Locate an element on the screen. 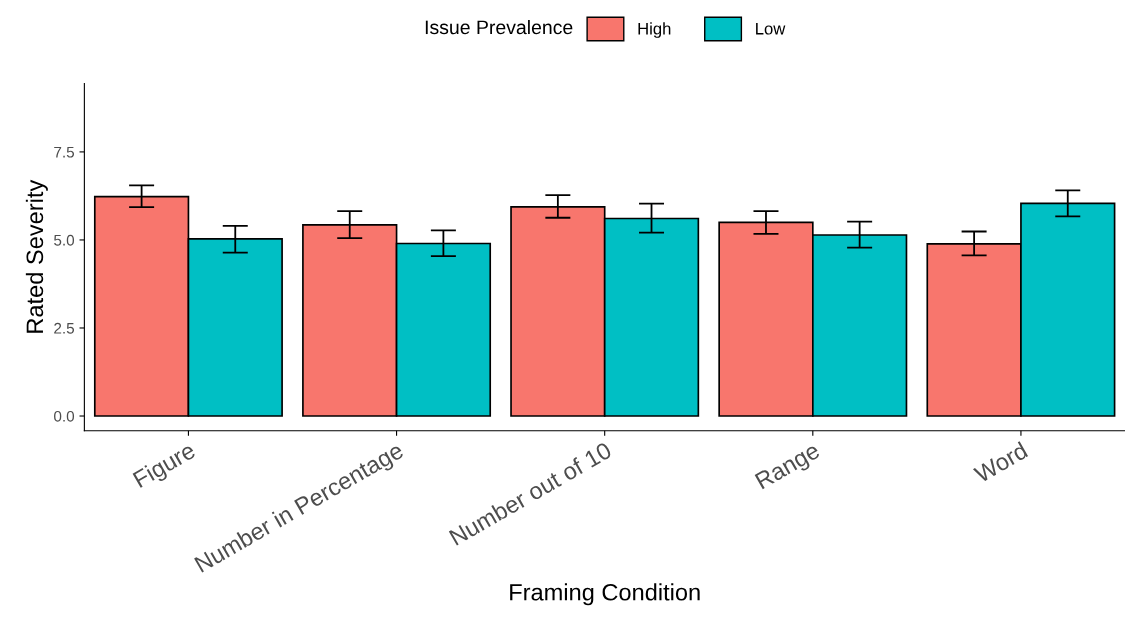  x-axis-title: Framing Condition is located at coordinates (605, 594).